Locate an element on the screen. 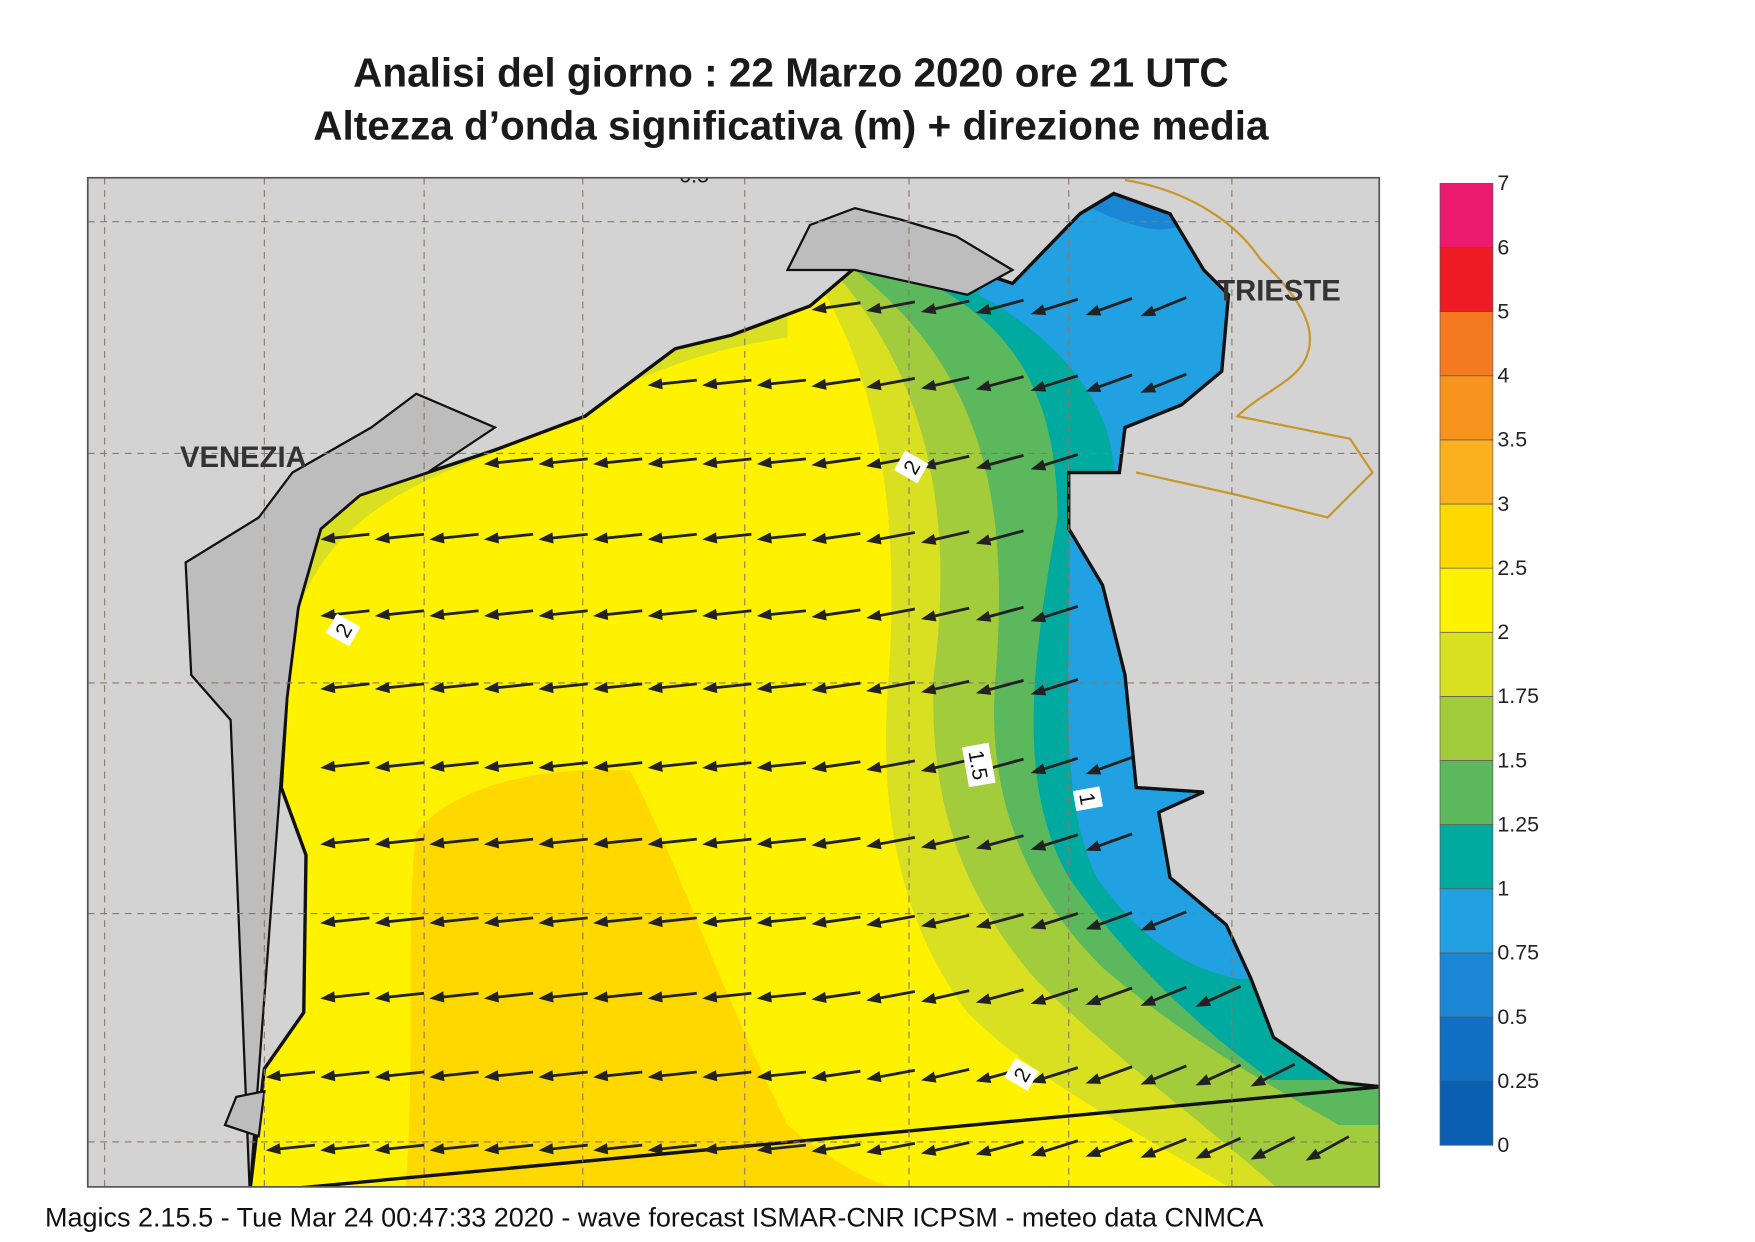  colorbar-label: 3 is located at coordinates (1503, 504).